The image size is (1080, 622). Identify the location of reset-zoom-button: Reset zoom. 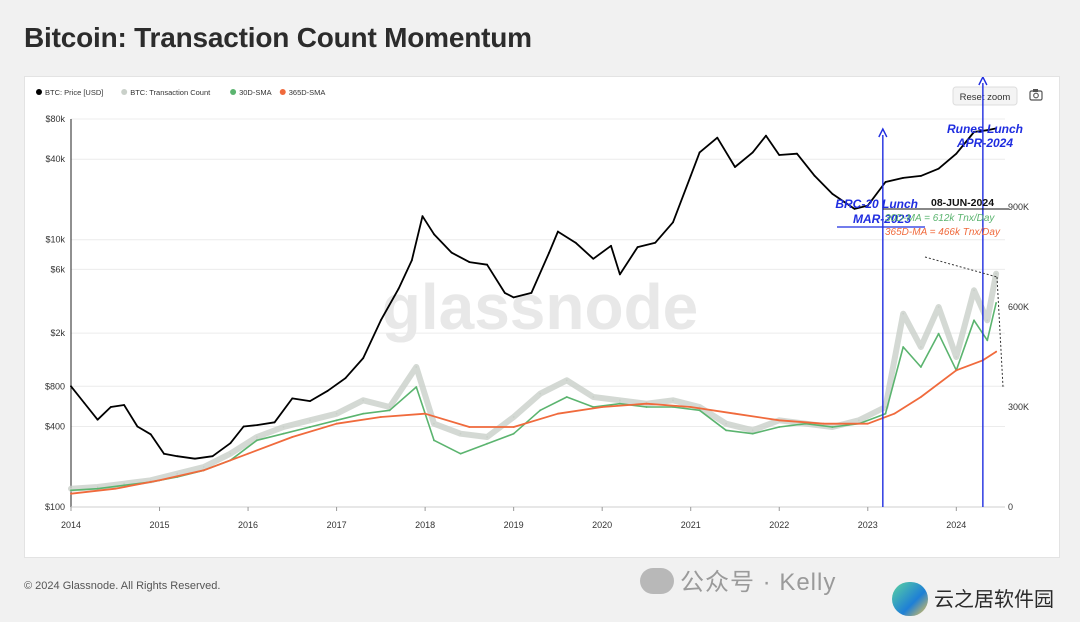
(985, 96).